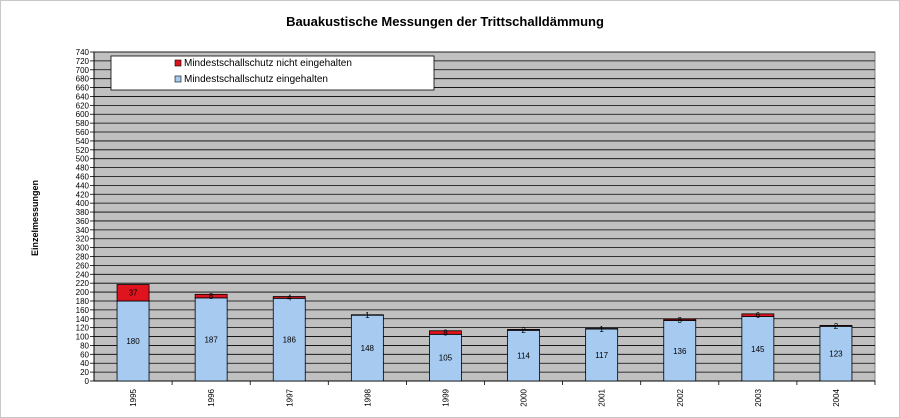  What do you see at coordinates (83, 310) in the screenshot?
I see `y-tick-label: 160` at bounding box center [83, 310].